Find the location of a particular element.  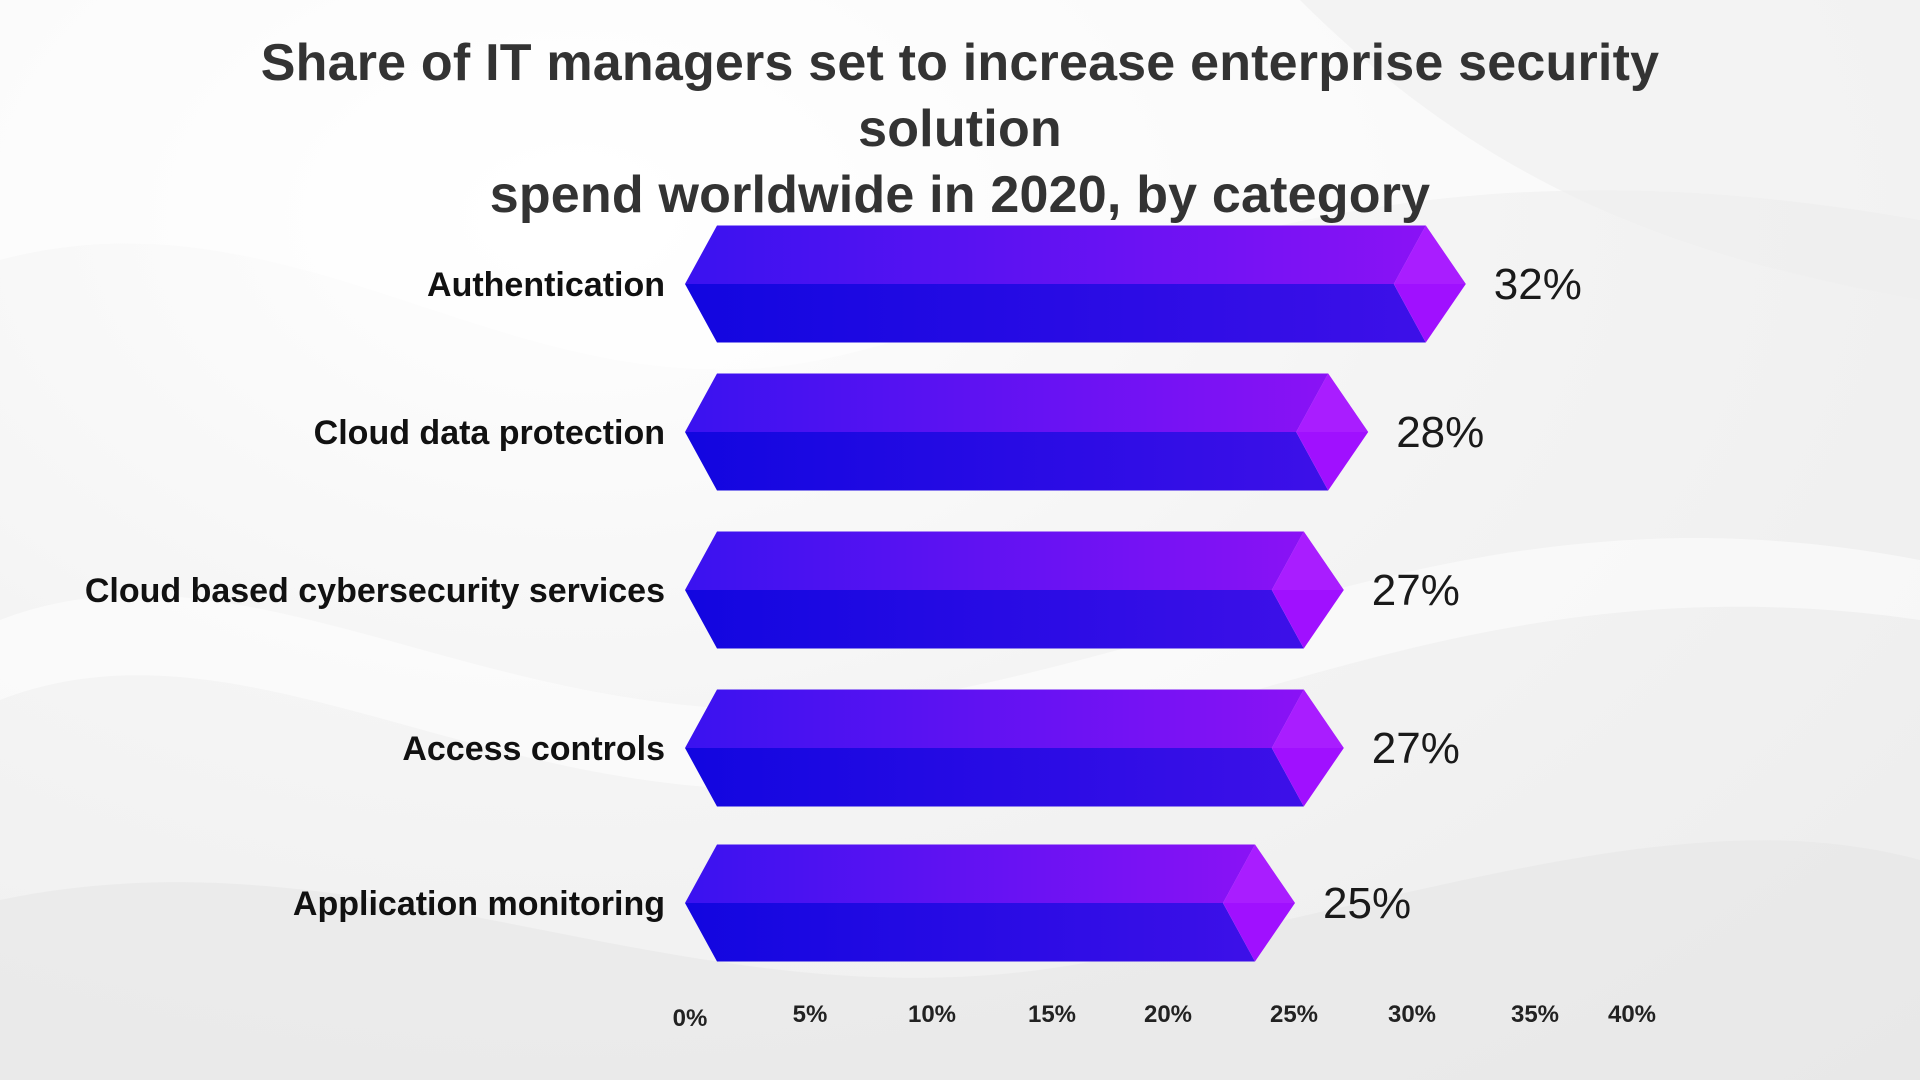

value-labels: 32% 28% 27% 27% 25% is located at coordinates (1452, 594).